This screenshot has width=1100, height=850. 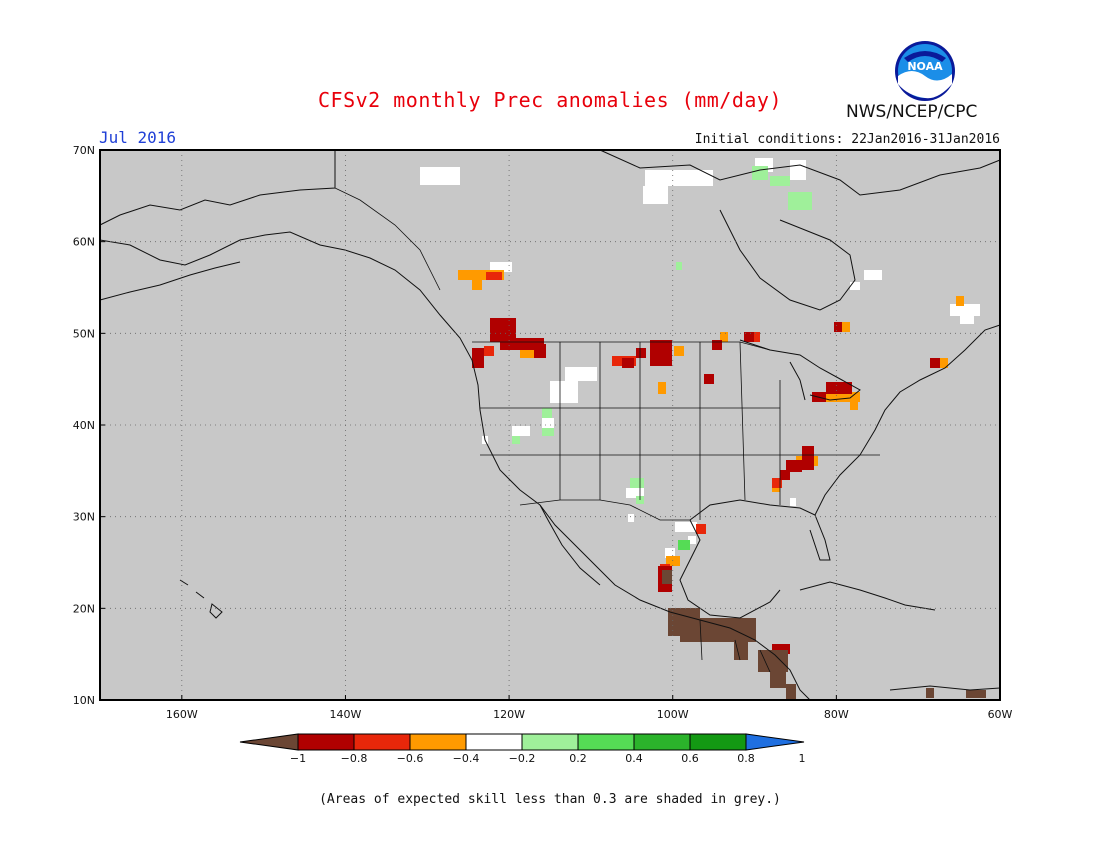 What do you see at coordinates (673, 714) in the screenshot?
I see `lon-tick-label: 100W` at bounding box center [673, 714].